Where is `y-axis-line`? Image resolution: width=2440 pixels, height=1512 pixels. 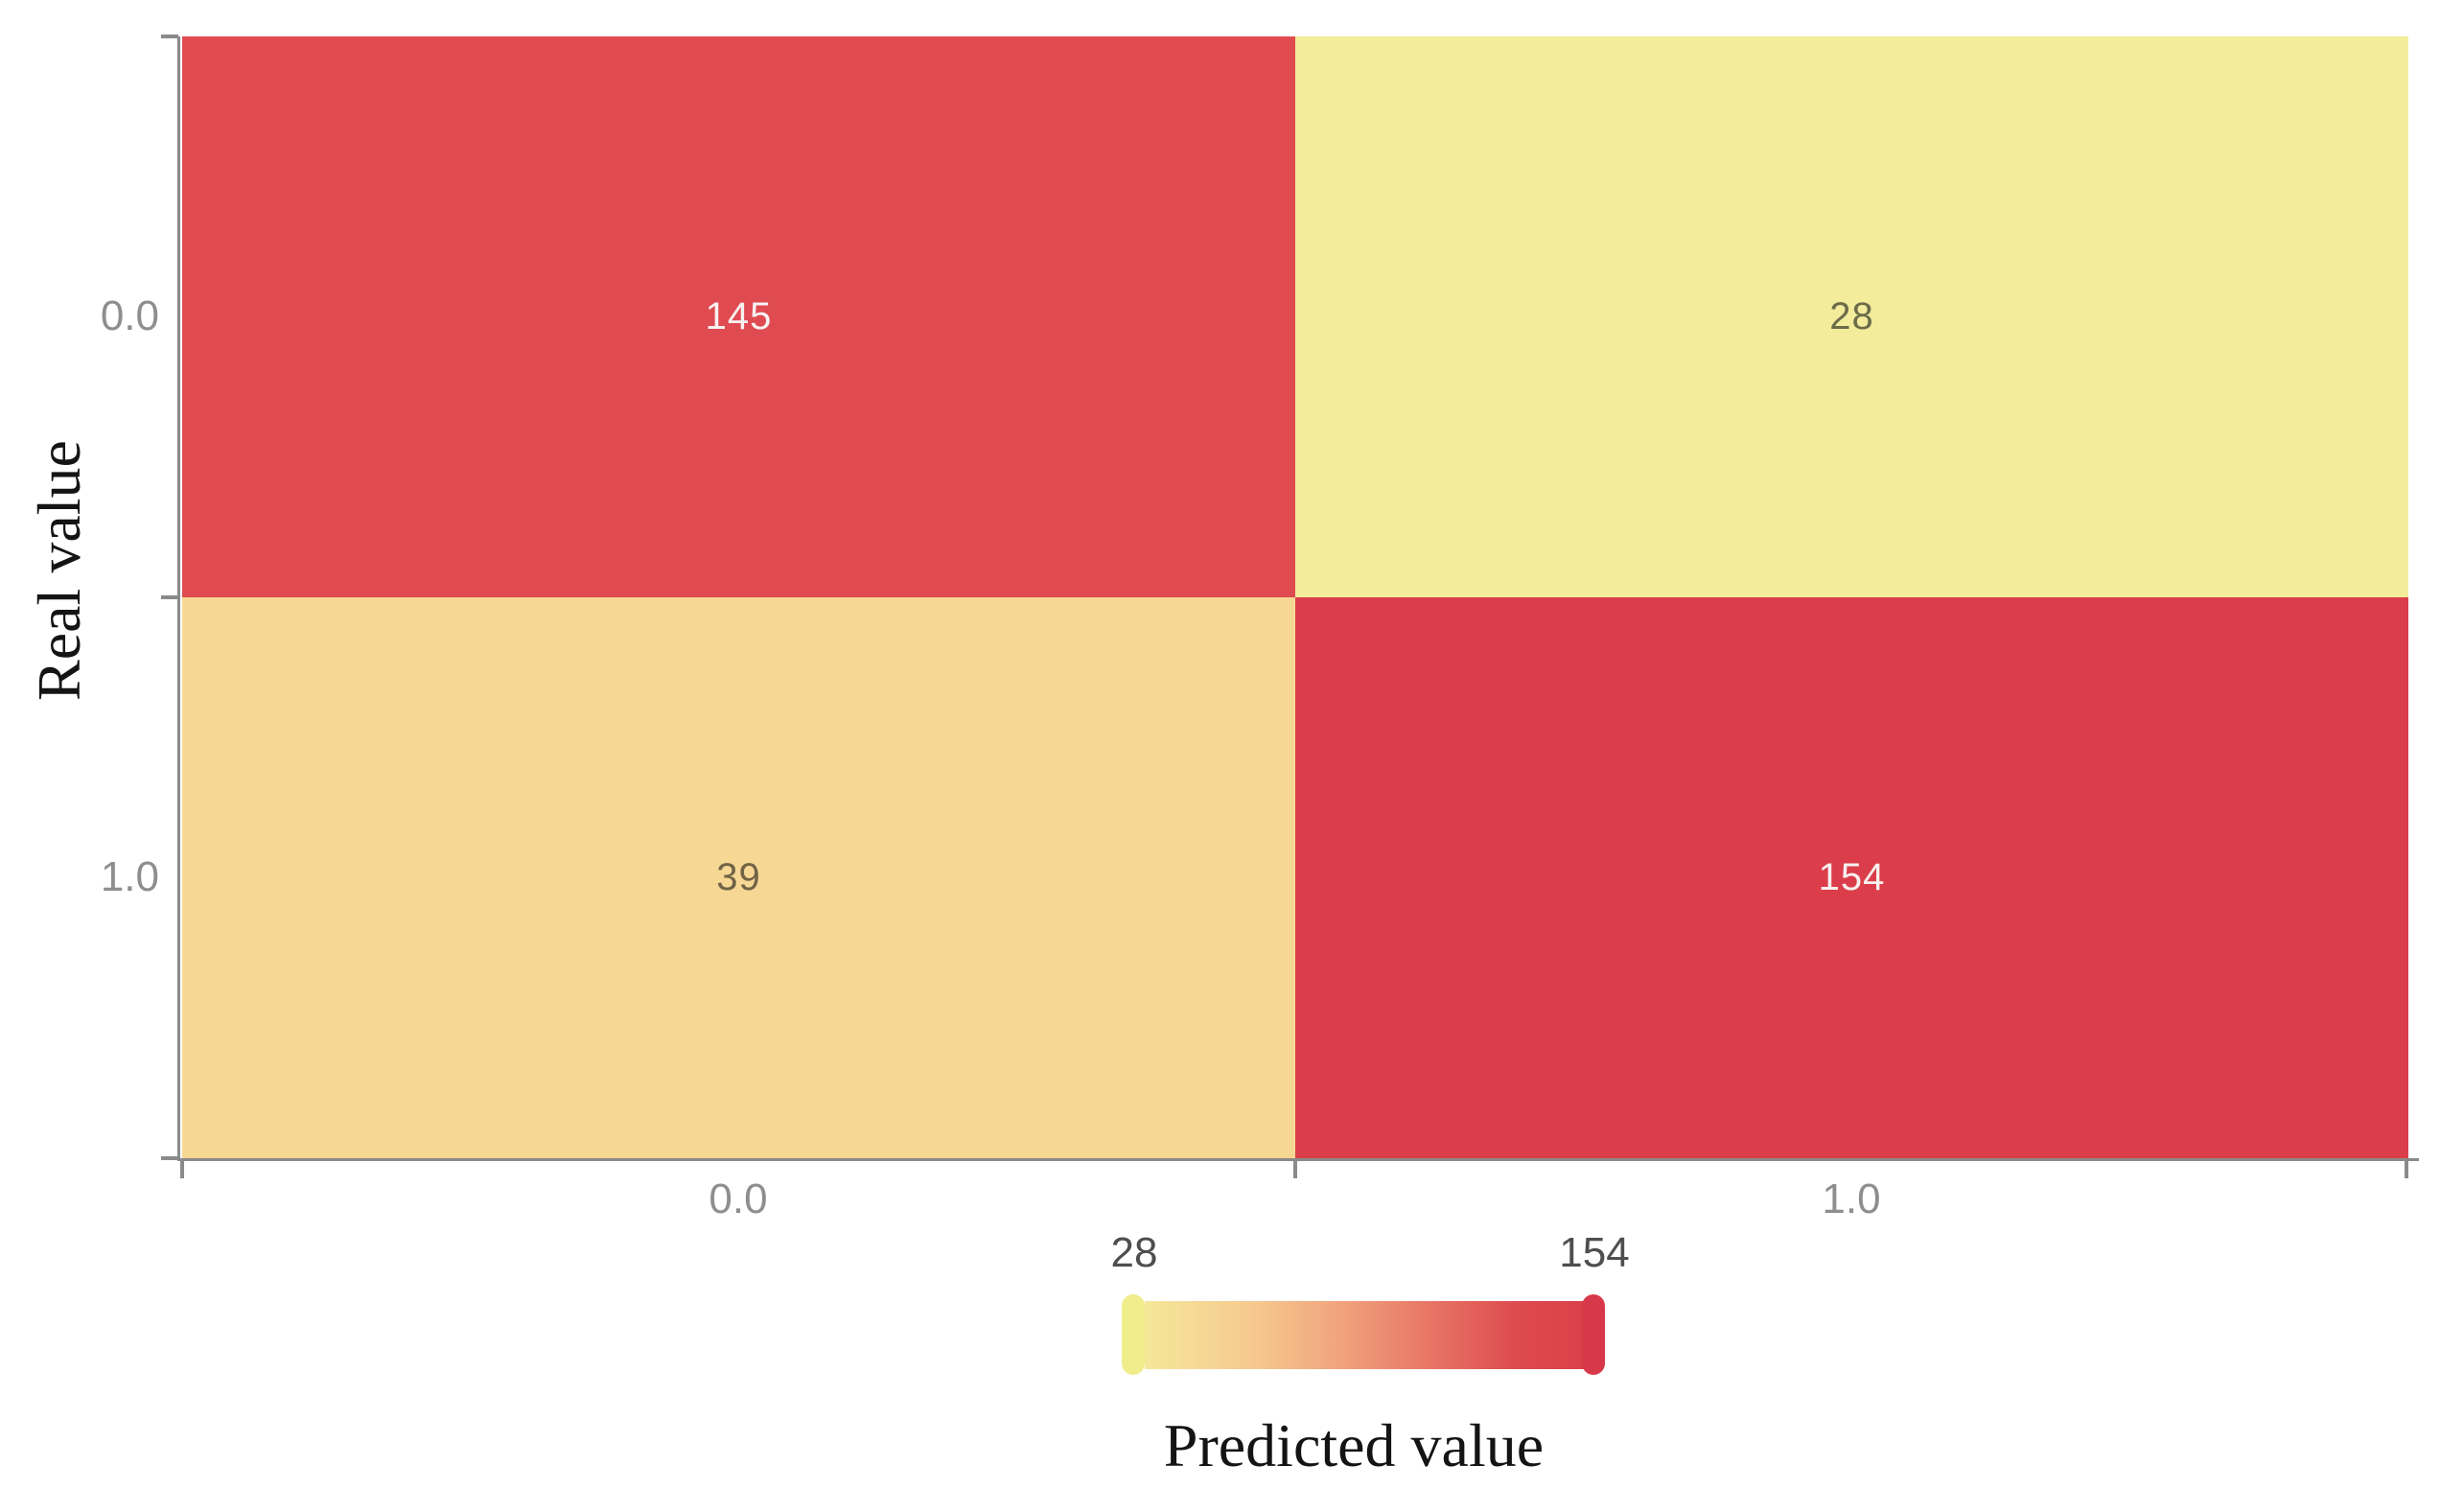 y-axis-line is located at coordinates (178, 598).